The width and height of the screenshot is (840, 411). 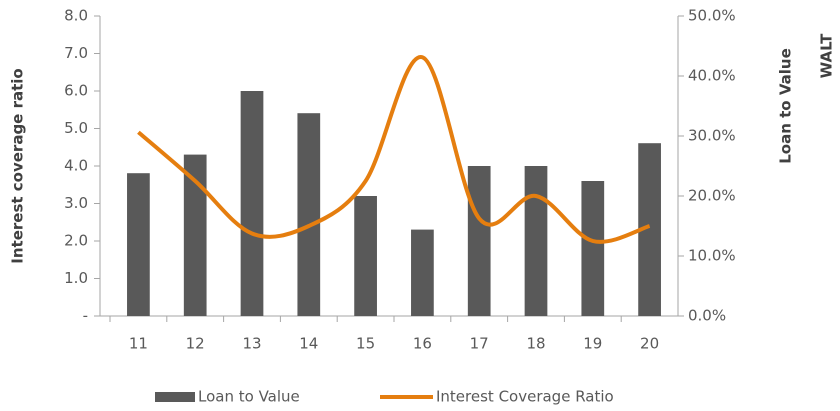 I want to click on x-tick-label: 17, so click(x=479, y=344).